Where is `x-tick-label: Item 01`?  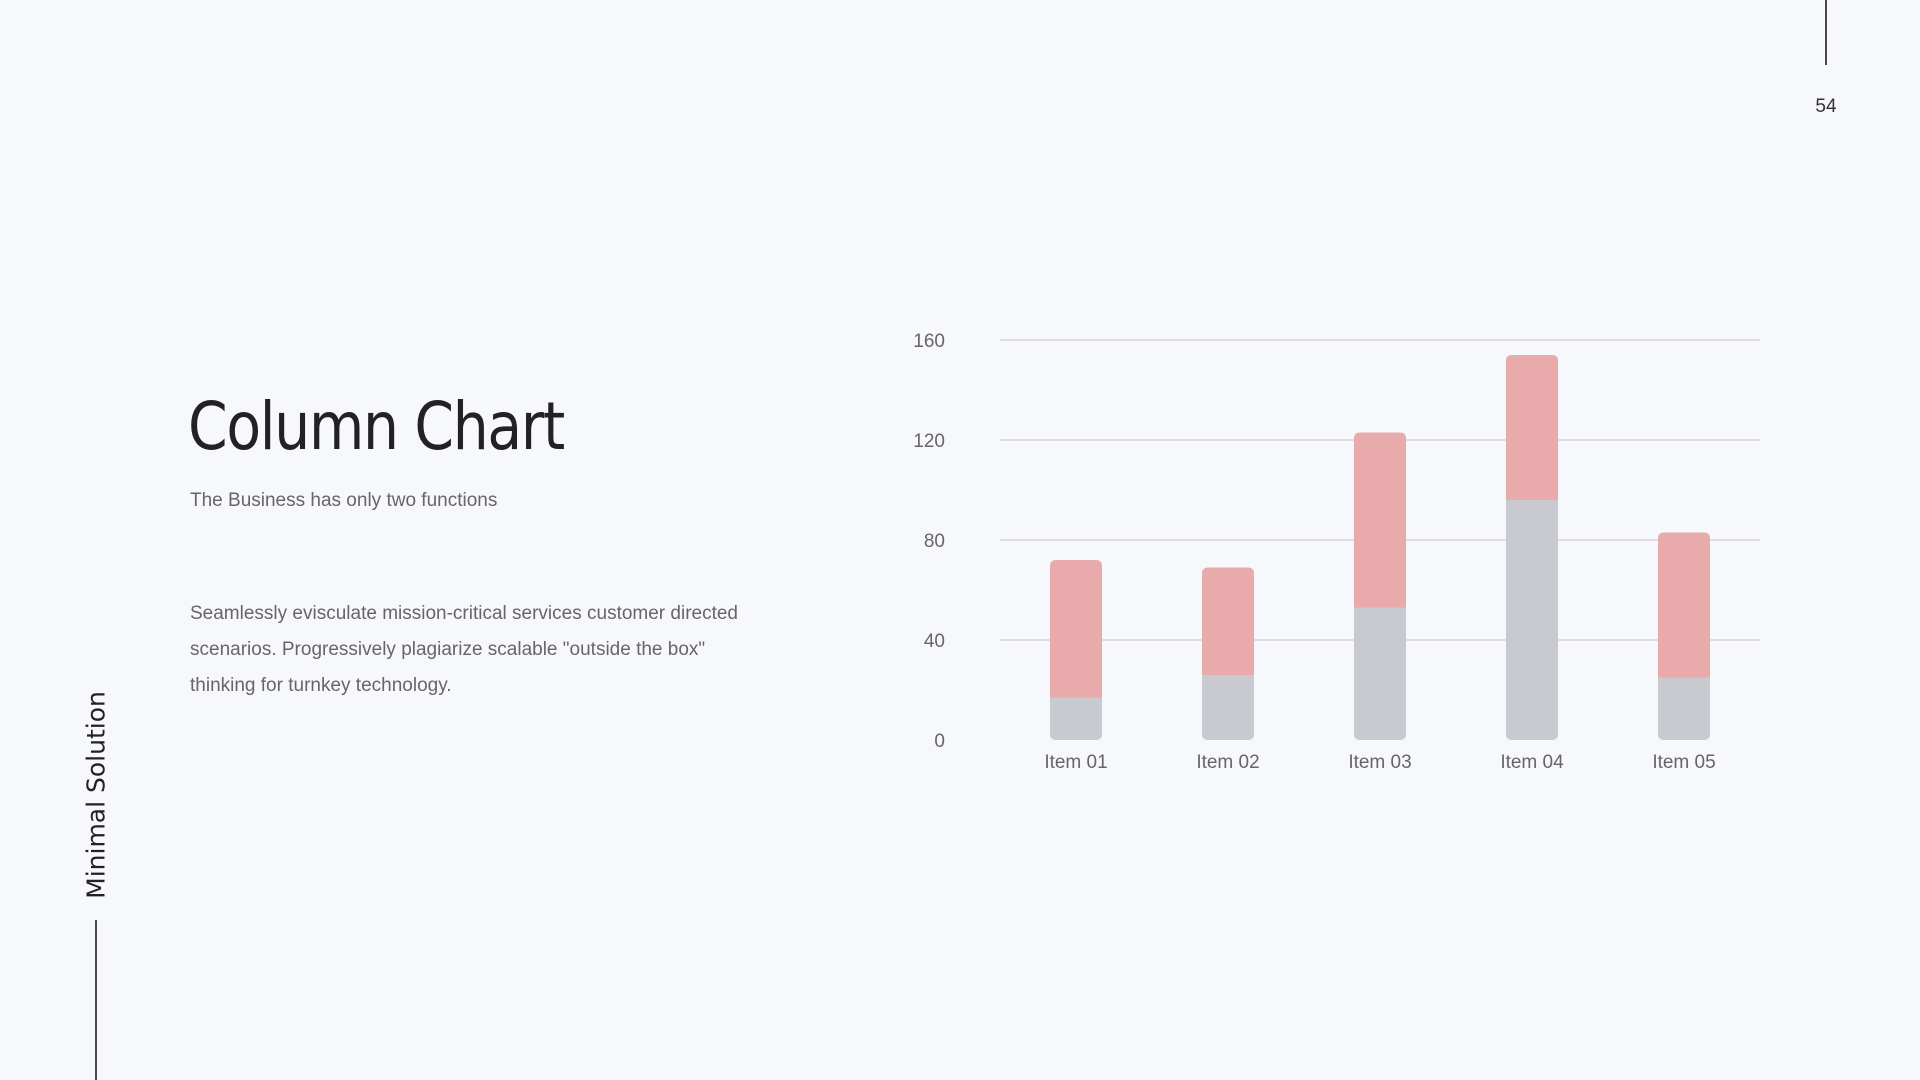 x-tick-label: Item 01 is located at coordinates (1075, 762).